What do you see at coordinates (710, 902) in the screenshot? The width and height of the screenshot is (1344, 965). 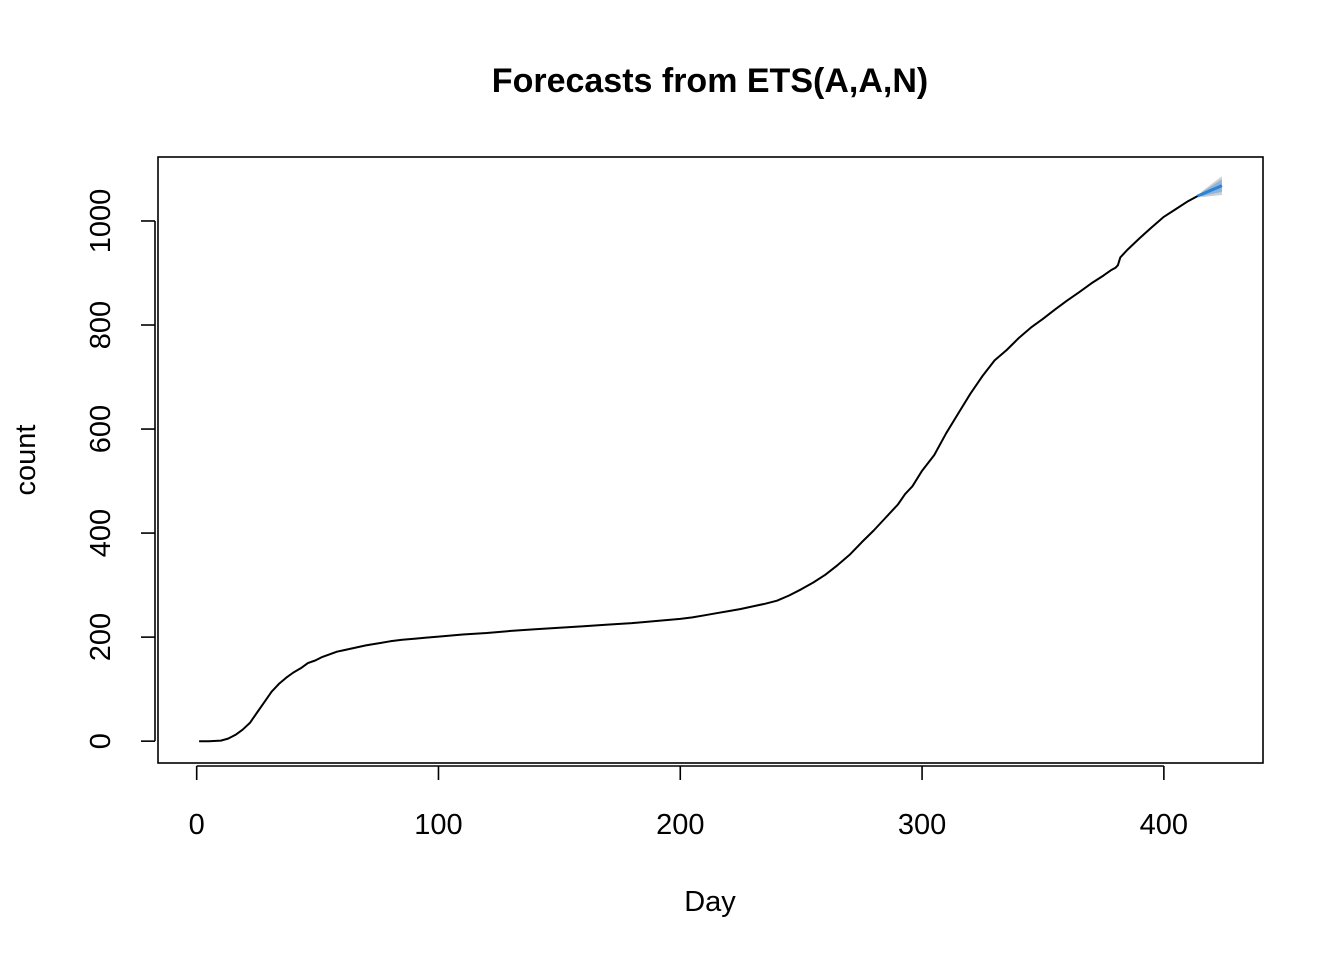 I see `x-axis-label: Day` at bounding box center [710, 902].